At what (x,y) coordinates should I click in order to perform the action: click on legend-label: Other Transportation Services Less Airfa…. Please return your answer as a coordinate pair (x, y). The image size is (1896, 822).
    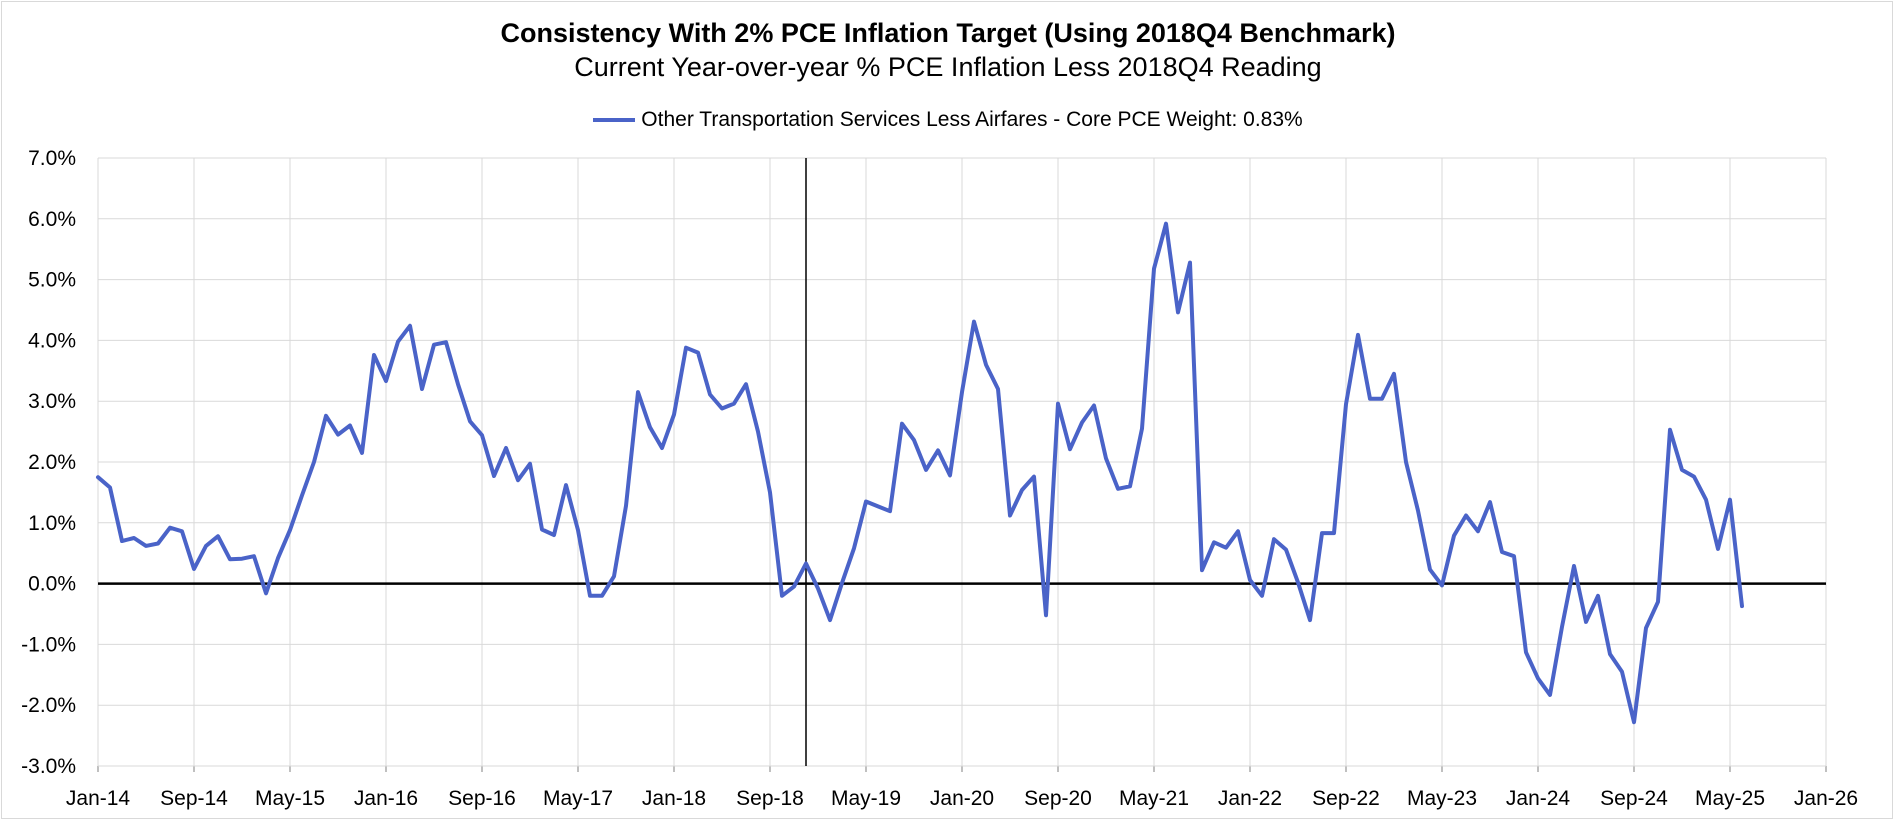
    Looking at the image, I should click on (972, 119).